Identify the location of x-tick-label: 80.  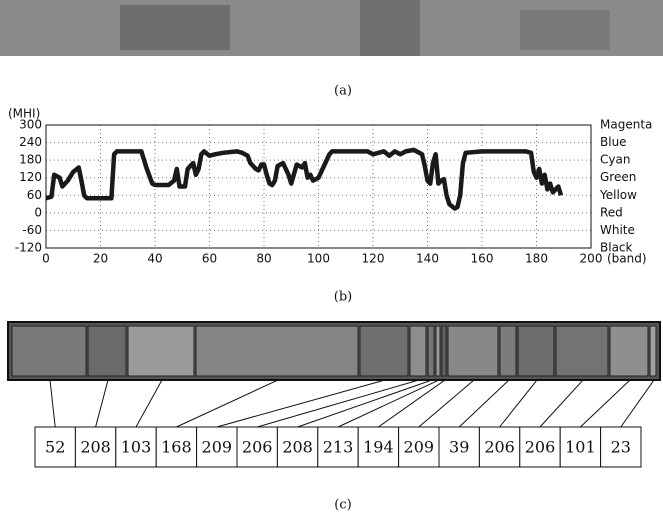
(263, 259).